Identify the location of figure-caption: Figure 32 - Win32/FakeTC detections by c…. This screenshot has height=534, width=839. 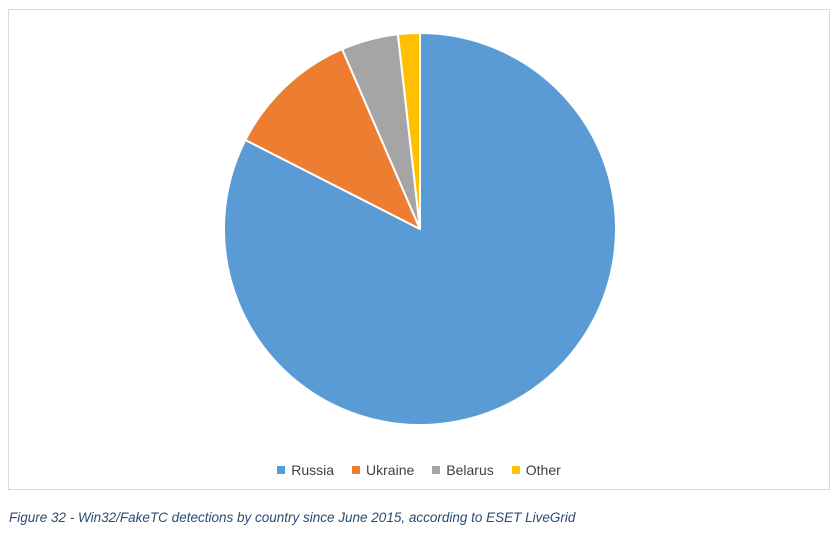
(292, 517).